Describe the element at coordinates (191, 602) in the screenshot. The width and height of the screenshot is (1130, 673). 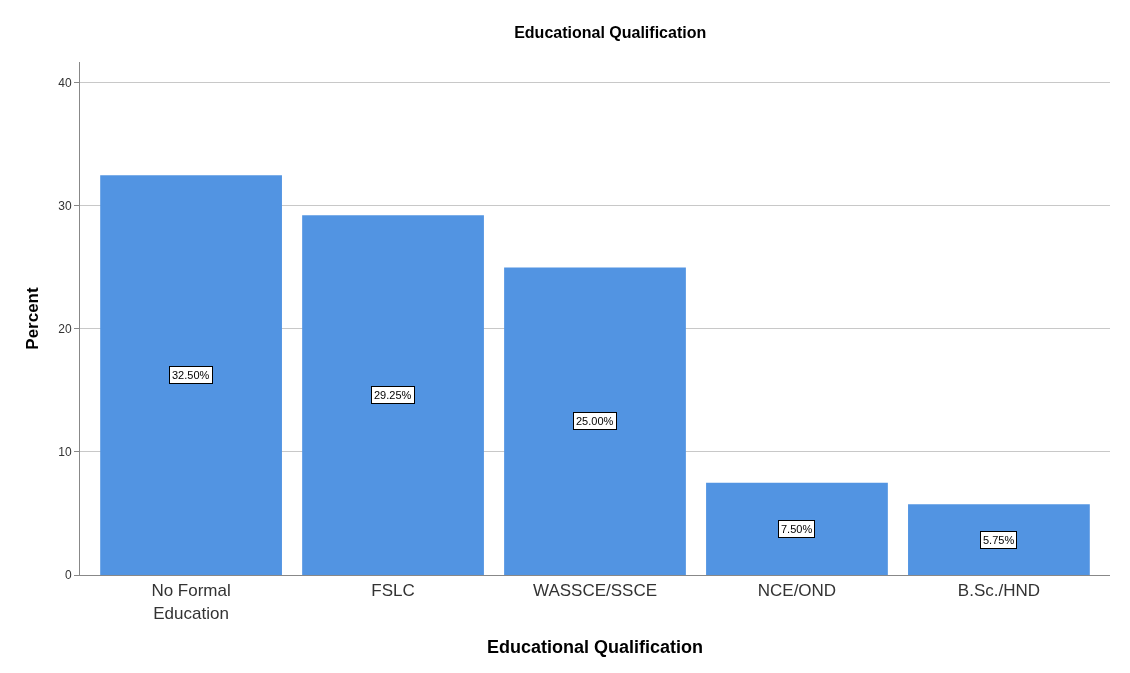
I see `x-tick-label: No Formal Education` at that location.